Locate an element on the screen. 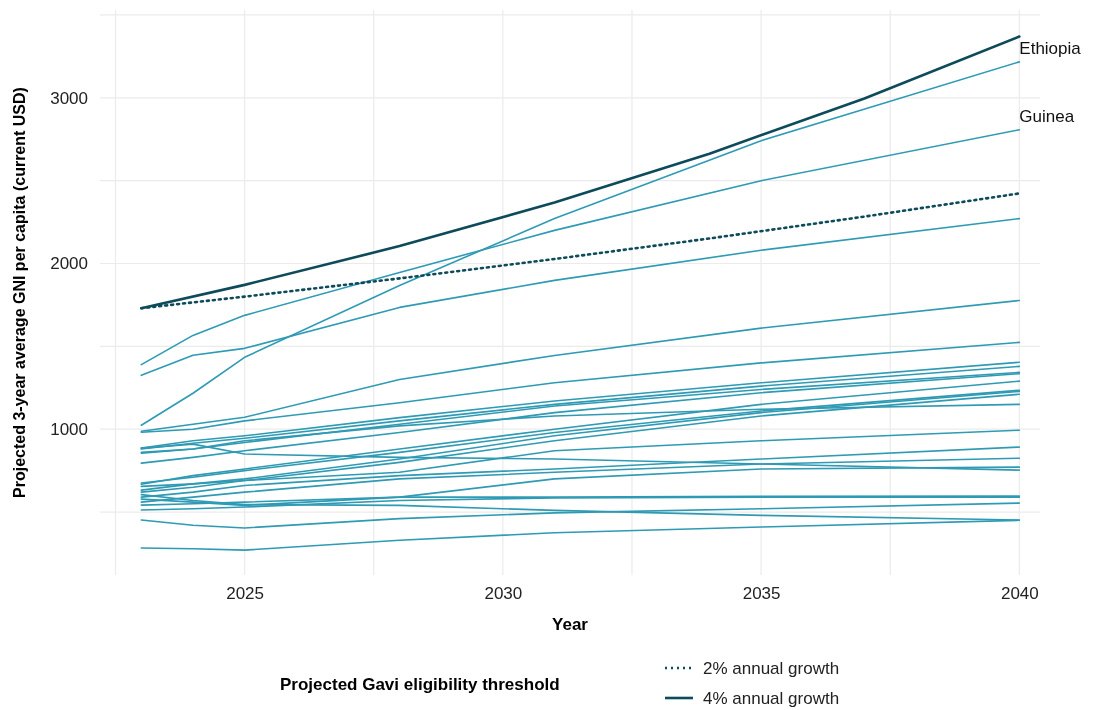  y-tick-label: 2000 is located at coordinates (69, 264).